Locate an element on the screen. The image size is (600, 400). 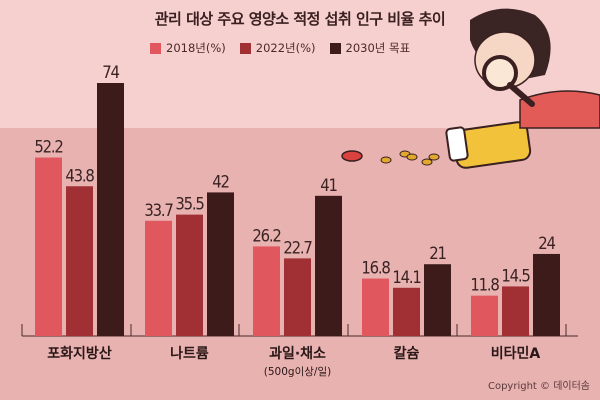
copyright-notice: Copyright © 데이터솜 is located at coordinates (538, 386).